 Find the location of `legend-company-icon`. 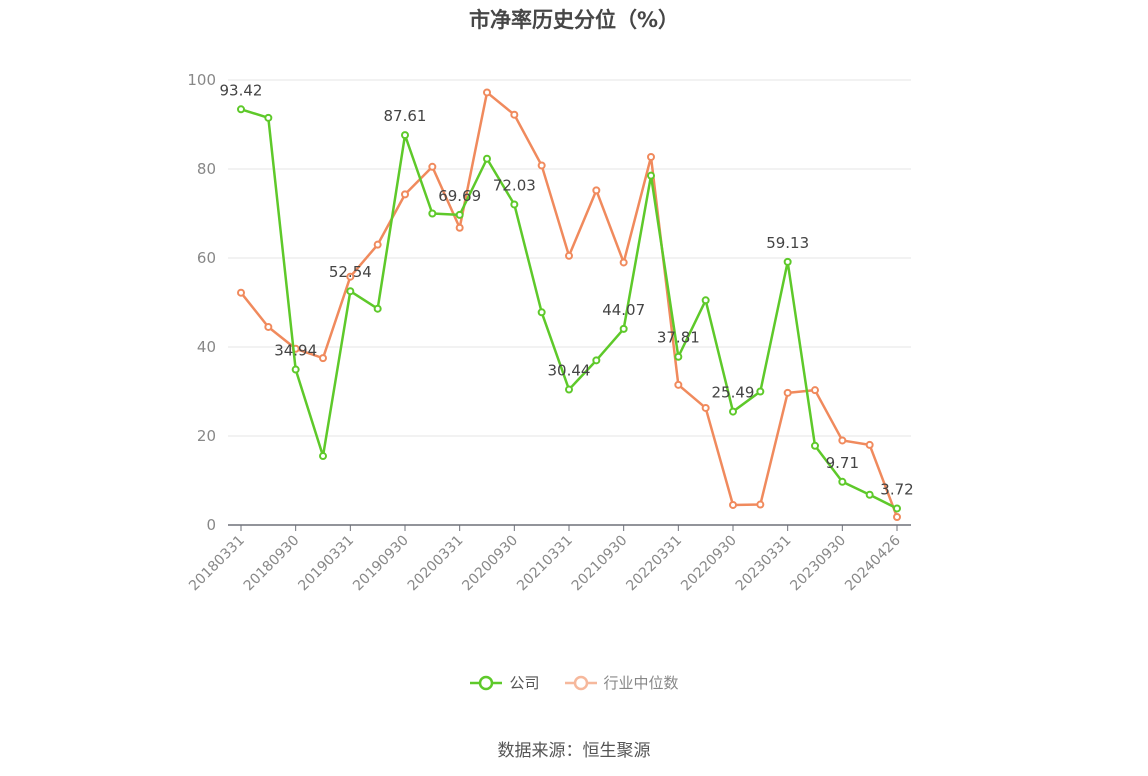

legend-company-icon is located at coordinates (486, 682).